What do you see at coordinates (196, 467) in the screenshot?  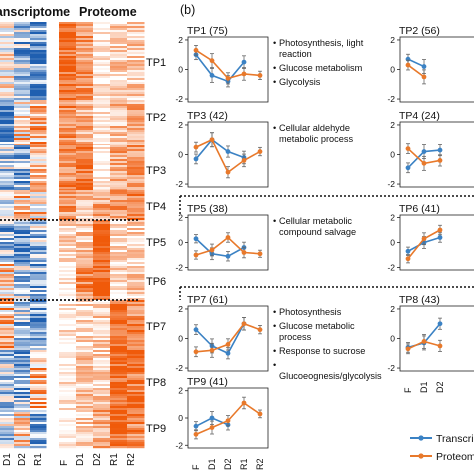 I see `x-tick-label: F` at bounding box center [196, 467].